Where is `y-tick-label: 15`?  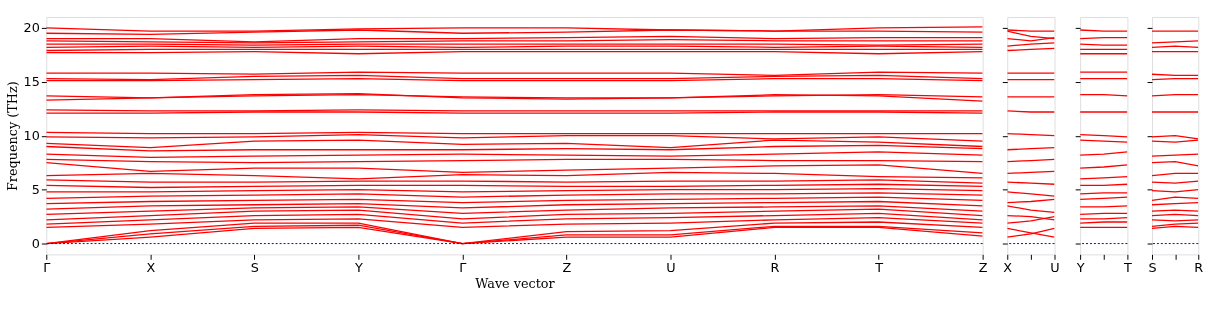 y-tick-label: 15 is located at coordinates (31, 82).